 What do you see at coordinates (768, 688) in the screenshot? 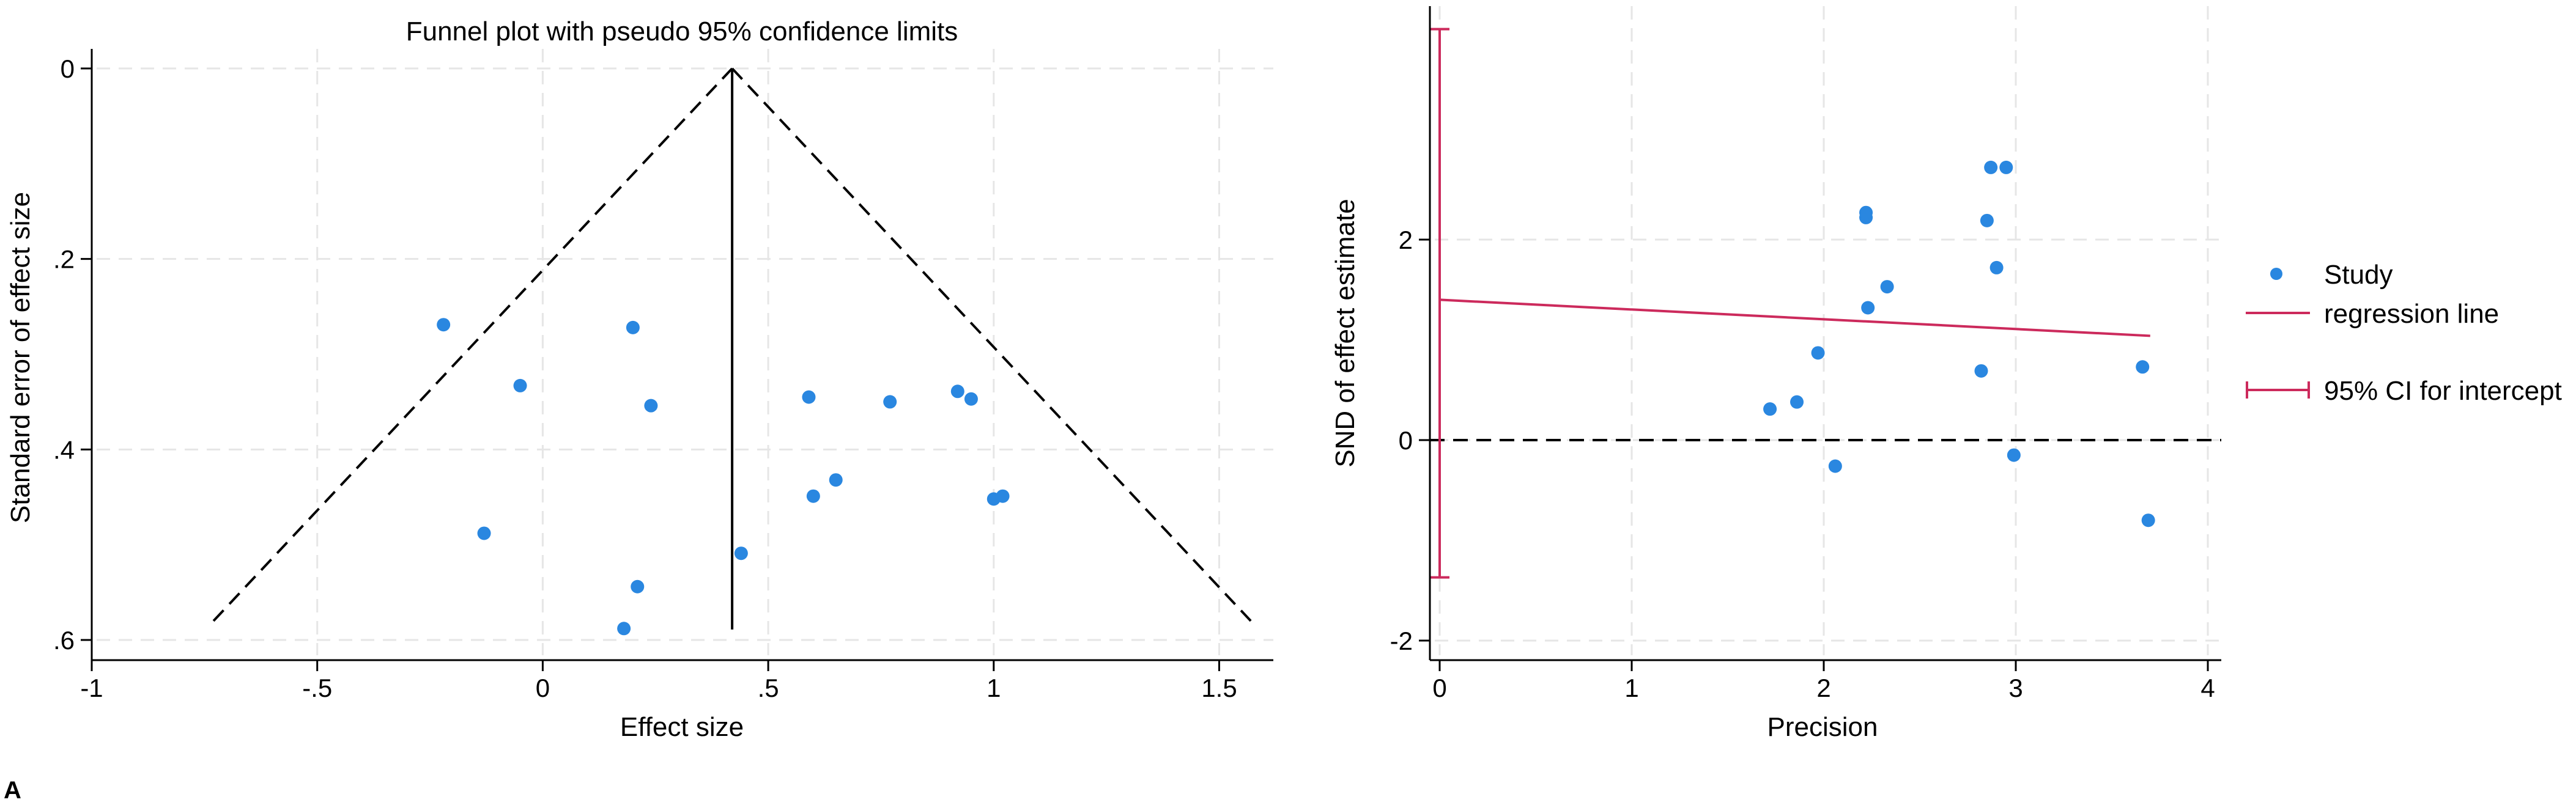
I see `x-tick-label: .5` at bounding box center [768, 688].